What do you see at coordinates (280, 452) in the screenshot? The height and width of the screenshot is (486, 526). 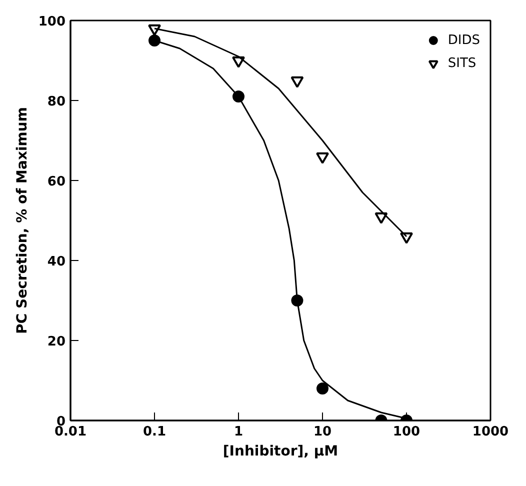 I see `x-axis-title: [Inhibitor], μM` at bounding box center [280, 452].